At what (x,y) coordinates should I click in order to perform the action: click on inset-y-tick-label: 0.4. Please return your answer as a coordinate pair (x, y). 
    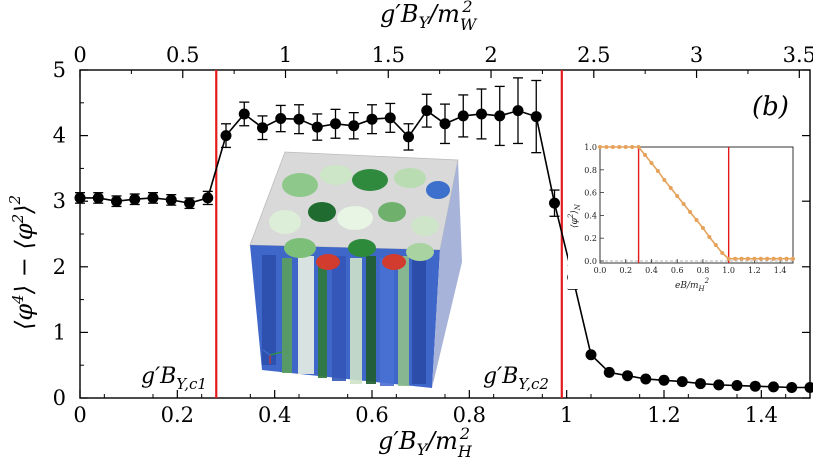
    Looking at the image, I should click on (590, 215).